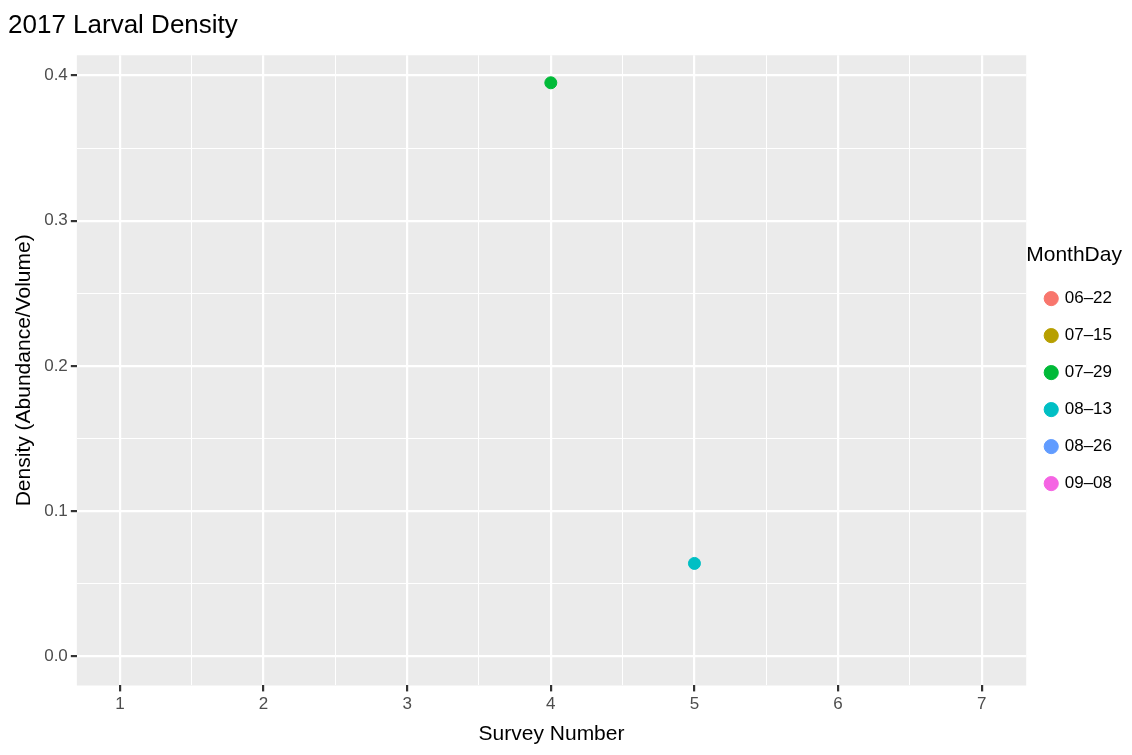  I want to click on chart-title: 2017 Larval Density, so click(123, 23).